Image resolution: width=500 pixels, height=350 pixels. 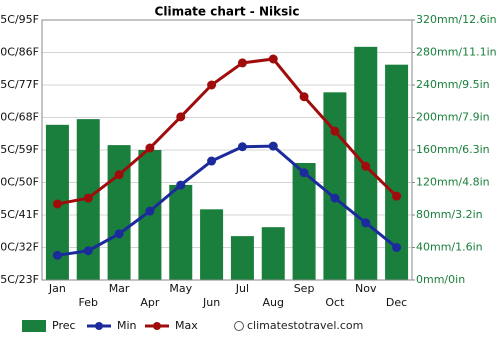 What do you see at coordinates (239, 326) in the screenshot?
I see `source-icon` at bounding box center [239, 326].